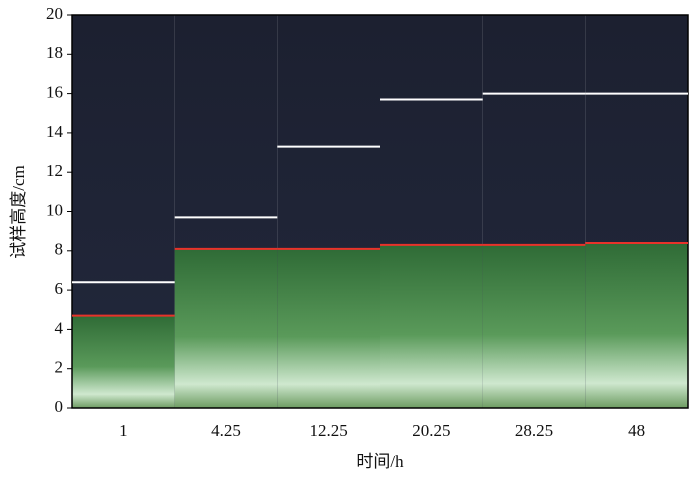 This screenshot has height=480, width=700. Describe the element at coordinates (59, 249) in the screenshot. I see `y-tick-label: 8` at that location.